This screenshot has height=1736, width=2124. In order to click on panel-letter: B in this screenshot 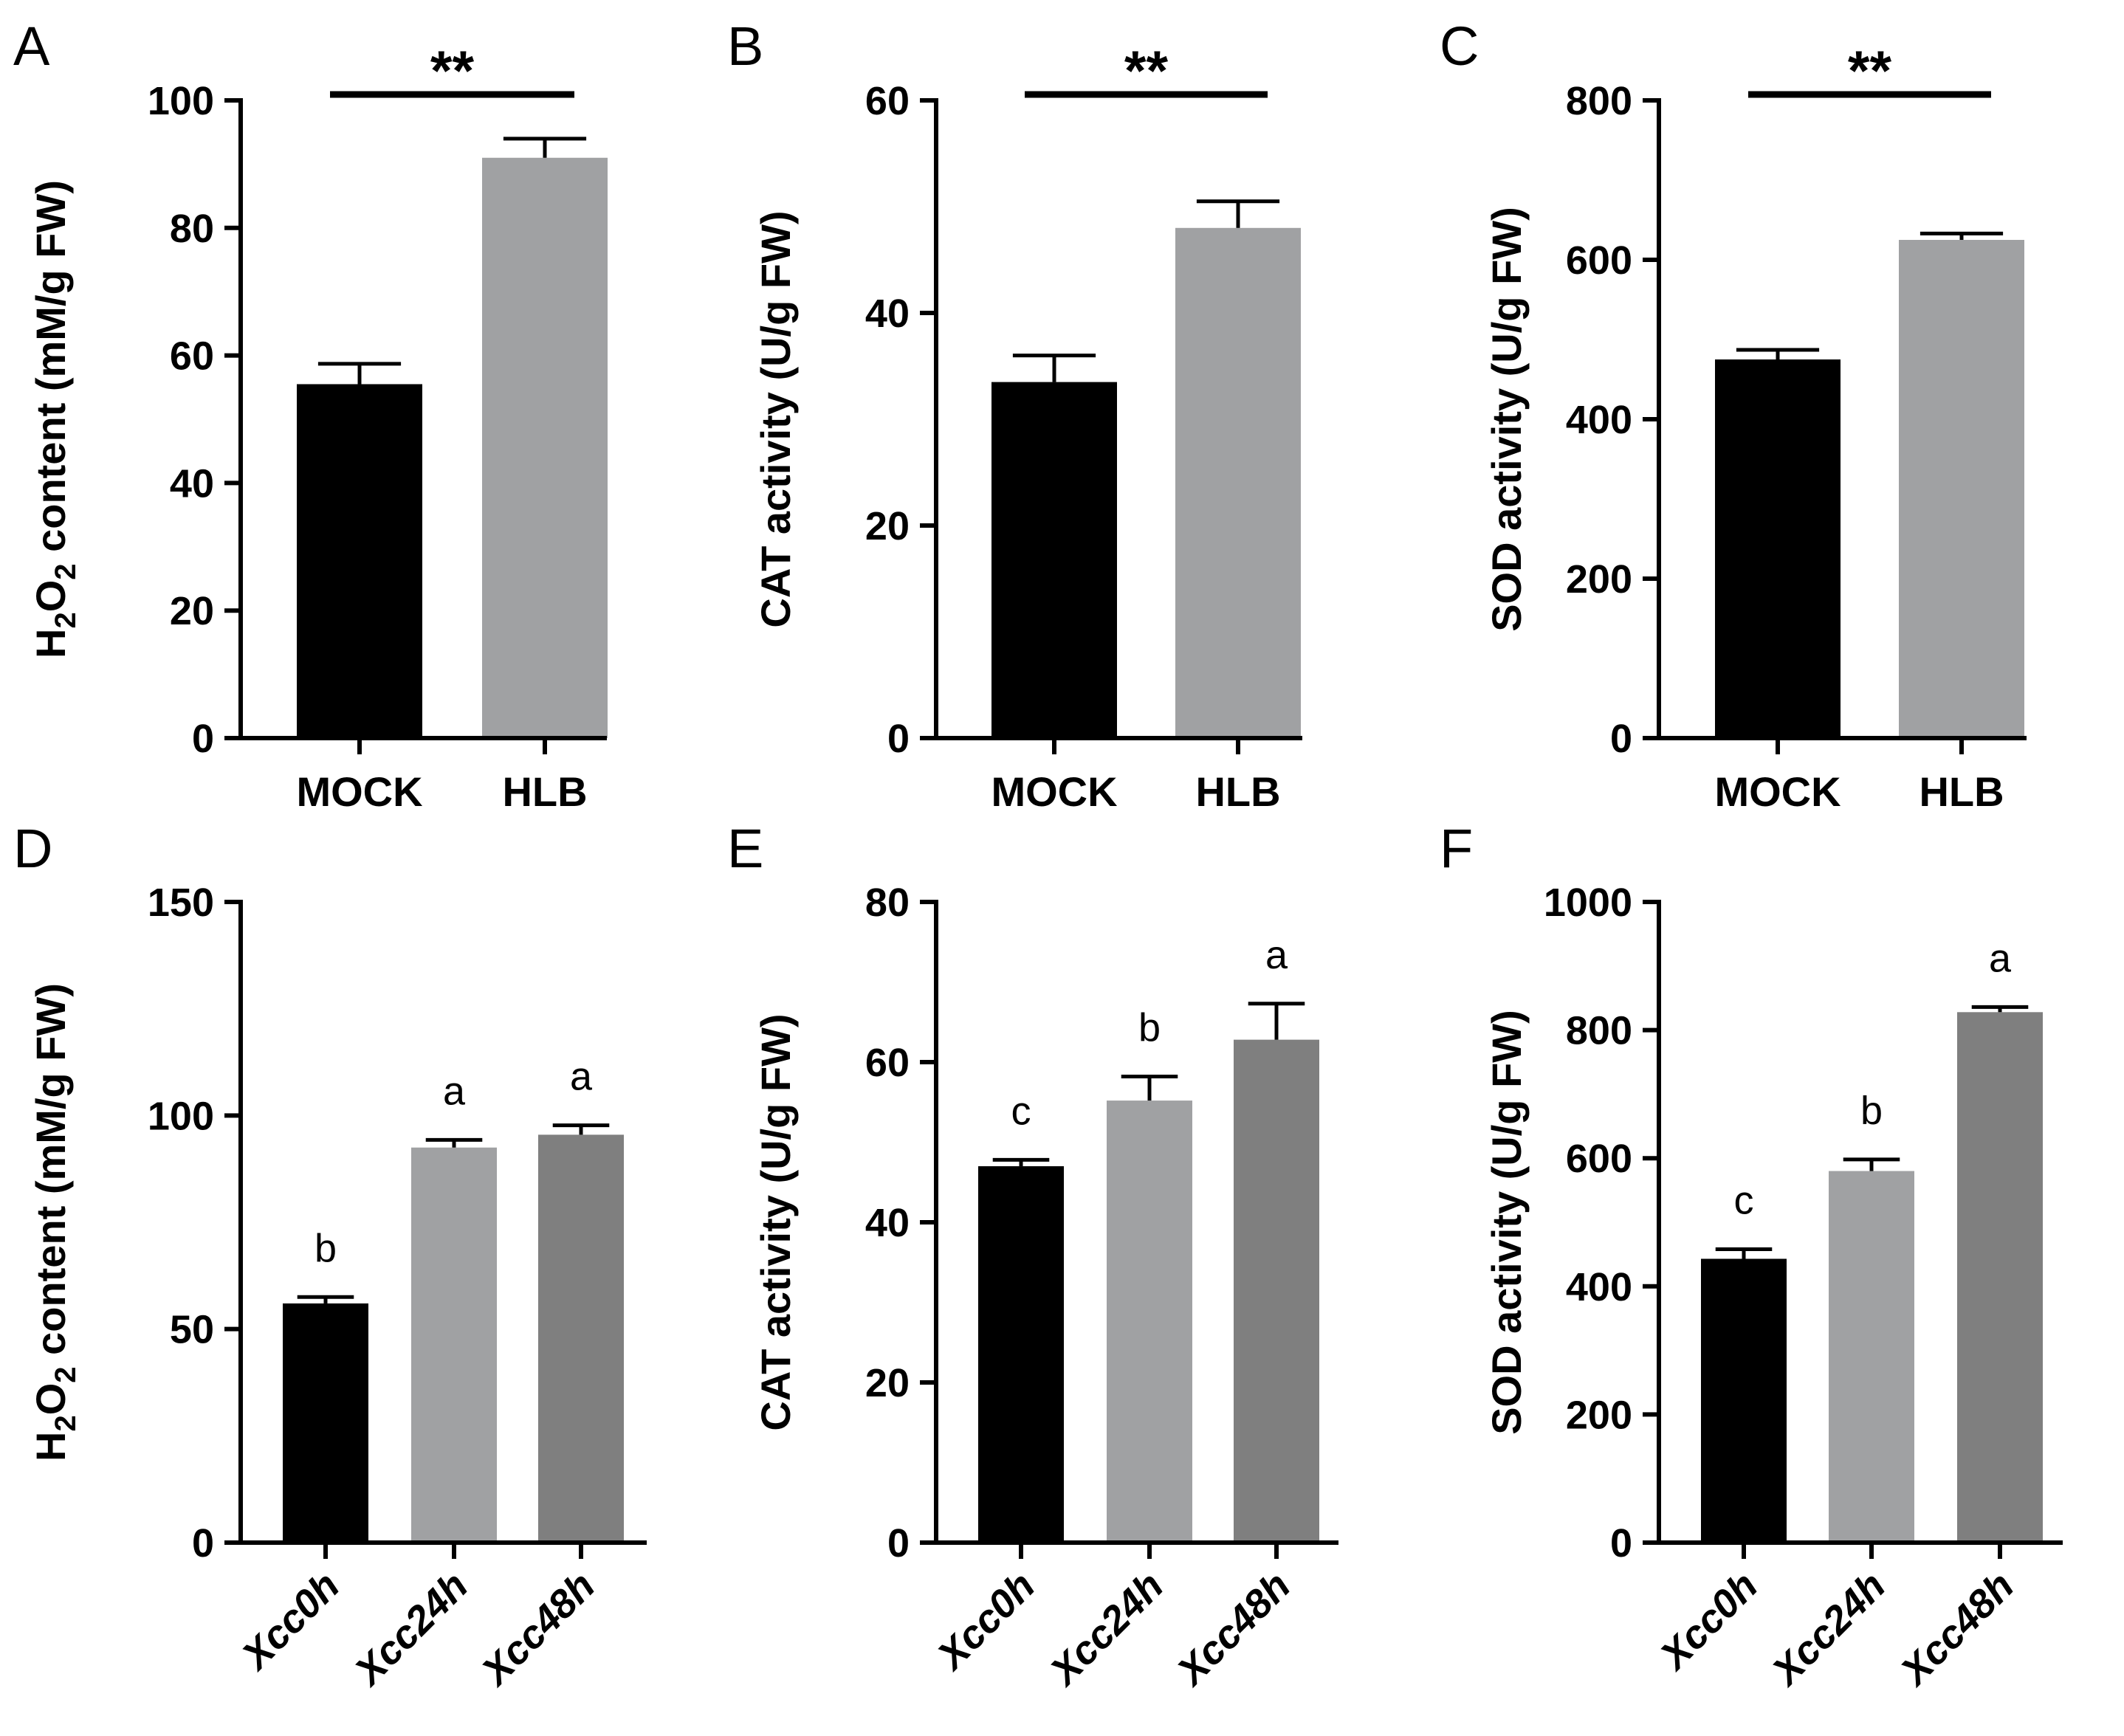, I will do `click(745, 46)`.